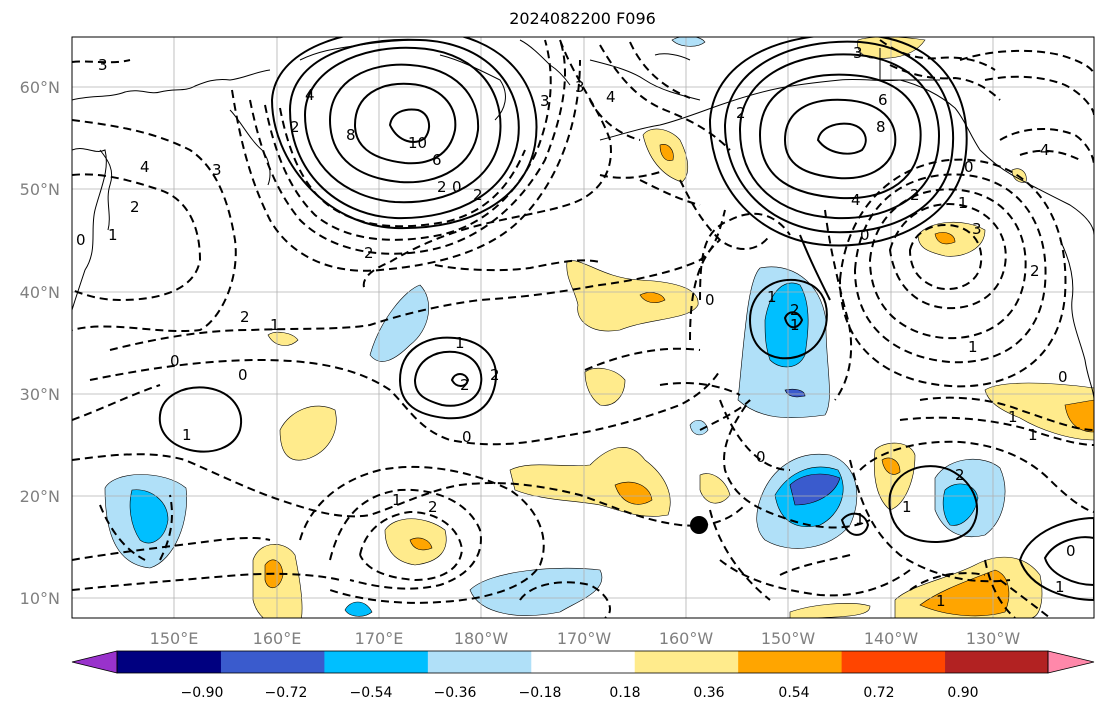 The height and width of the screenshot is (712, 1105). I want to click on colorbar-label: 0.90, so click(962, 693).